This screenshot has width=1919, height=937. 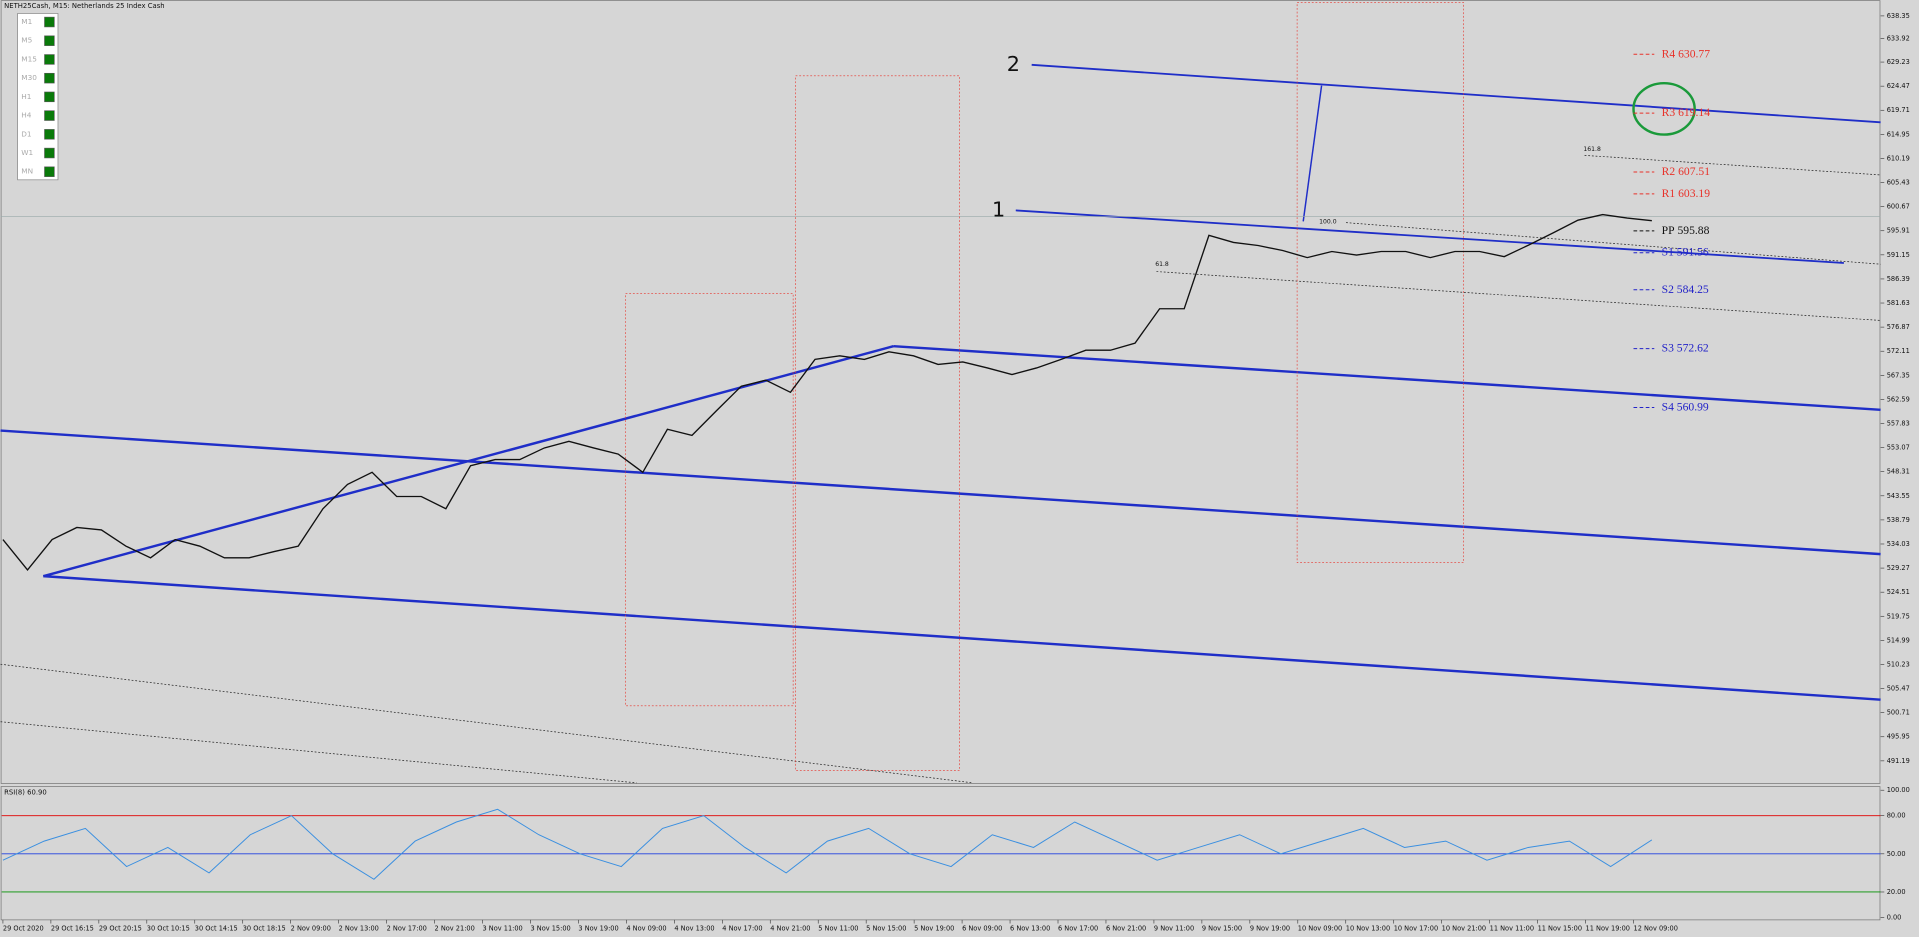 I want to click on rsi-title: RSI(8) 60.90, so click(x=25, y=793).